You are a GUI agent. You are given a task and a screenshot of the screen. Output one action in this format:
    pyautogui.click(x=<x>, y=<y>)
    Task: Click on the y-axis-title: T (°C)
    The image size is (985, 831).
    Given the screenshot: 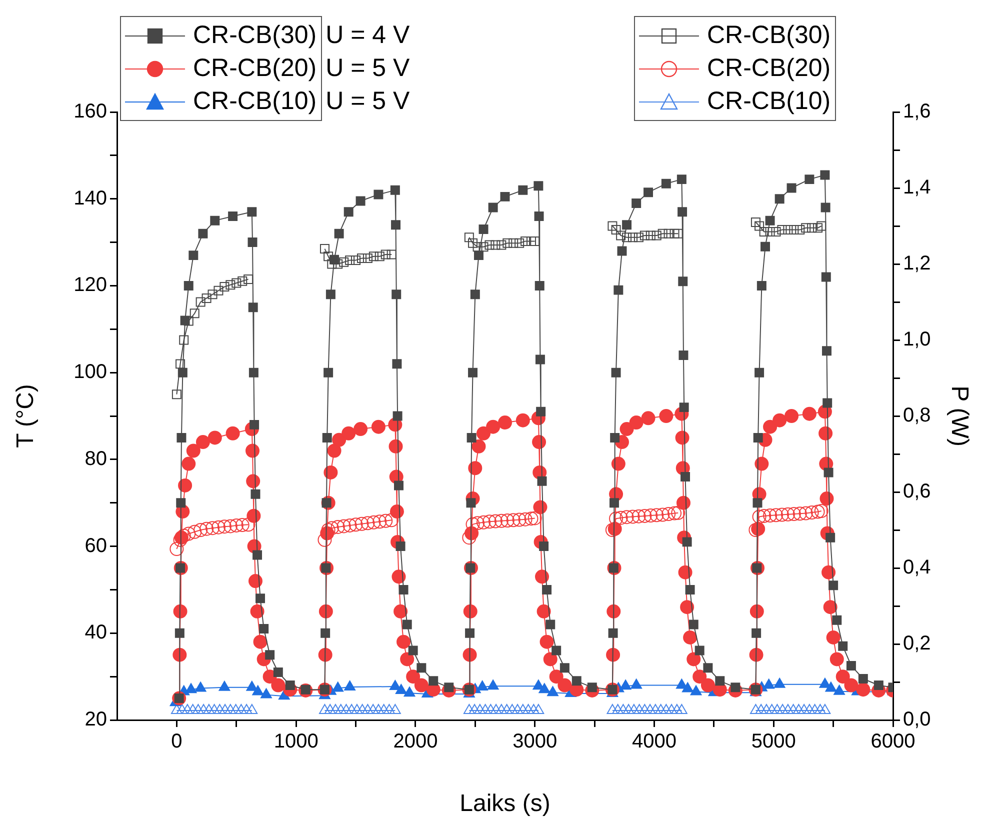 What is the action you would take?
    pyautogui.click(x=26, y=416)
    